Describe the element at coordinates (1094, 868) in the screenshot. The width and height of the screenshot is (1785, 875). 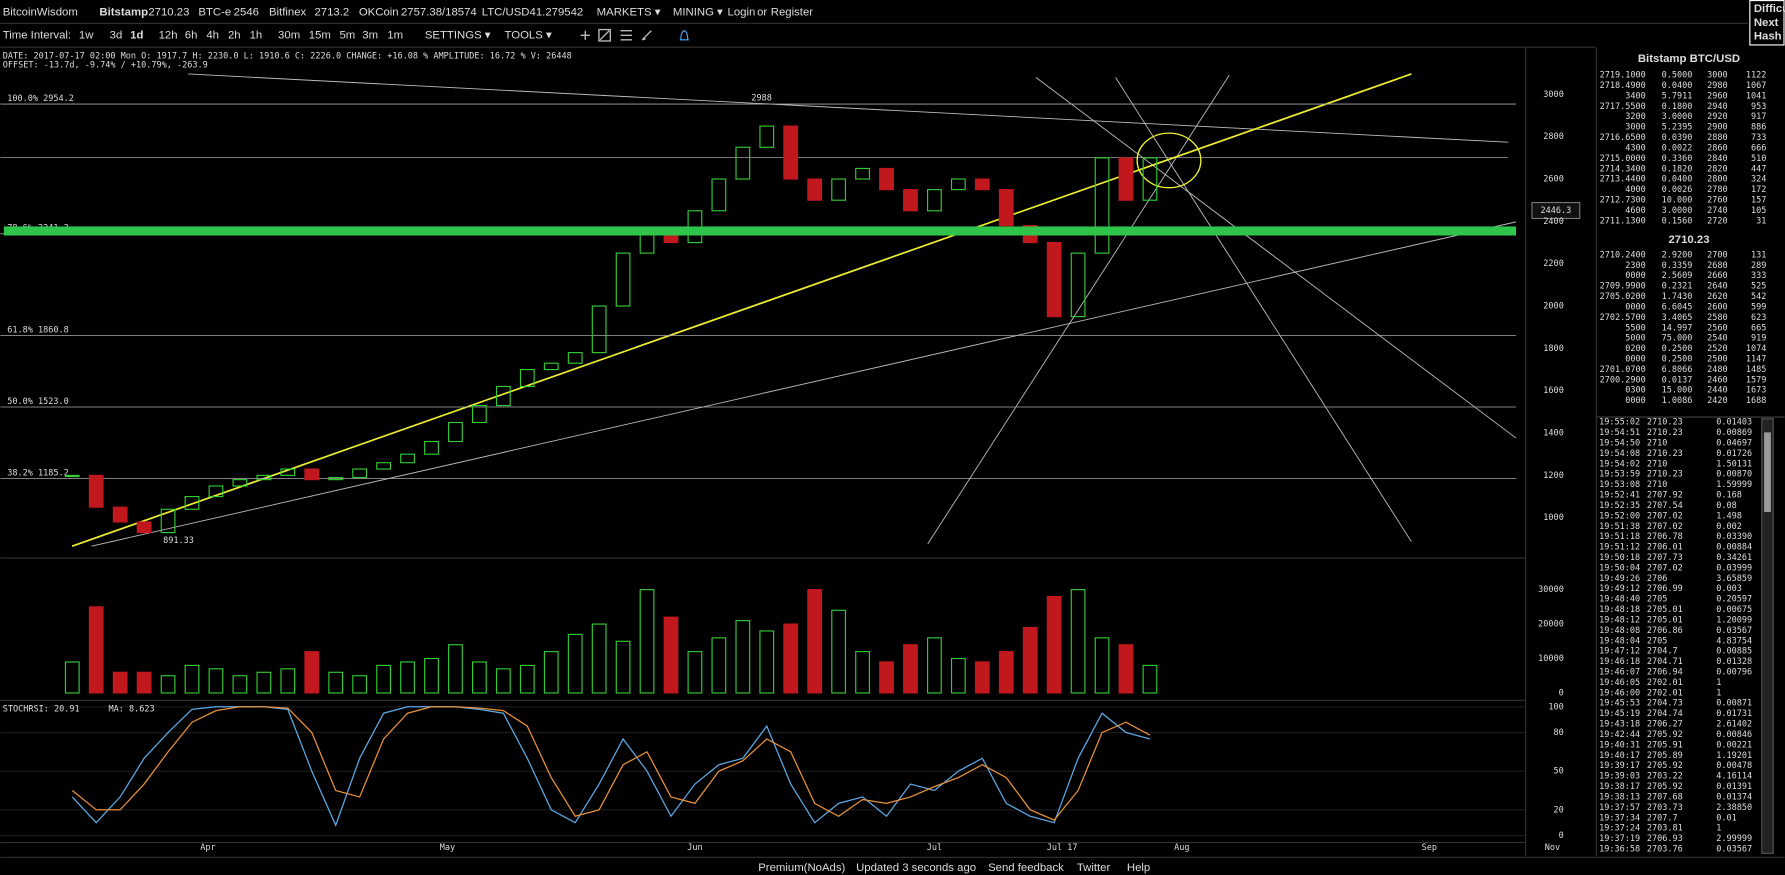
I see `footer-link: Twitter` at that location.